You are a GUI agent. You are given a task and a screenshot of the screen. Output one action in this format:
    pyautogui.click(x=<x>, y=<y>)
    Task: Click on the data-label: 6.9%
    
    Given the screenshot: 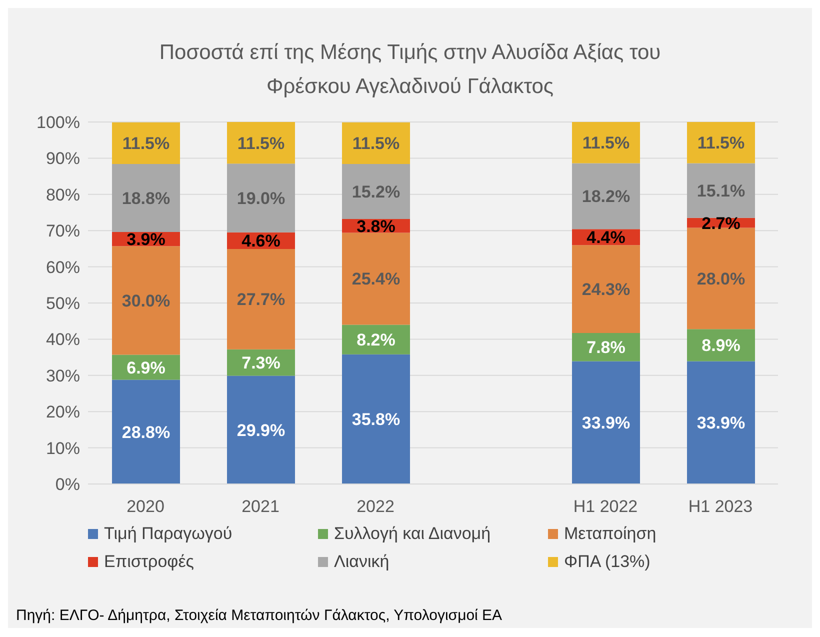 What is the action you would take?
    pyautogui.click(x=146, y=368)
    